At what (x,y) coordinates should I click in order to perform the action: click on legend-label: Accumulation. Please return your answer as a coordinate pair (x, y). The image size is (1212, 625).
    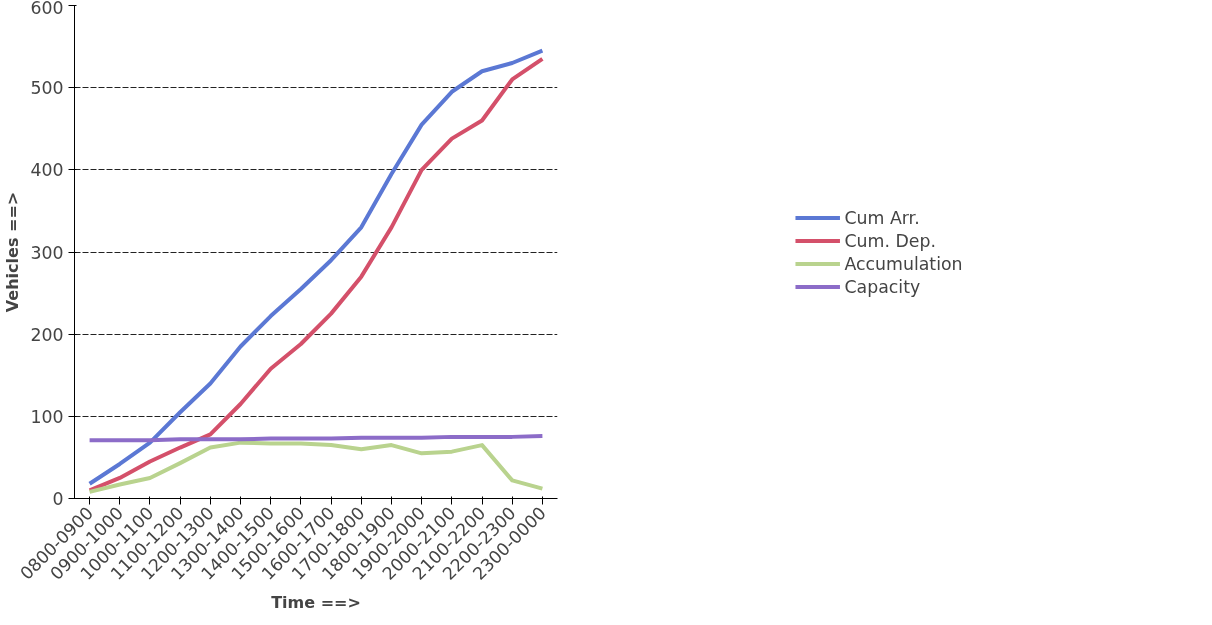
    Looking at the image, I should click on (903, 263).